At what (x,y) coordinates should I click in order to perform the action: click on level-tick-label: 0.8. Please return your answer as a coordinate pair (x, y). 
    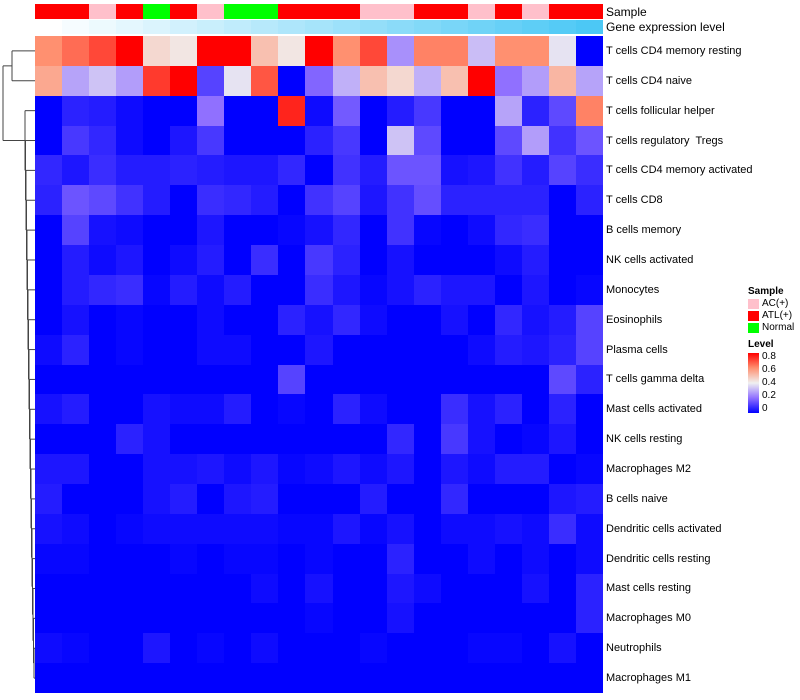
    Looking at the image, I should click on (769, 356).